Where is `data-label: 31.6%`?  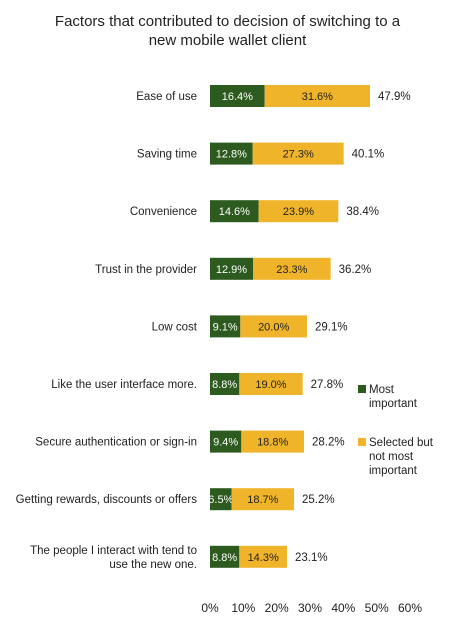 data-label: 31.6% is located at coordinates (317, 97).